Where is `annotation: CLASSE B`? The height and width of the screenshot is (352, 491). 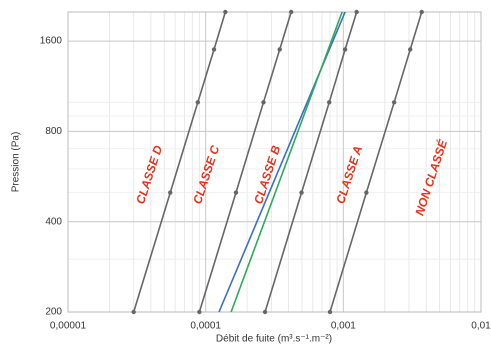 annotation: CLASSE B is located at coordinates (267, 174).